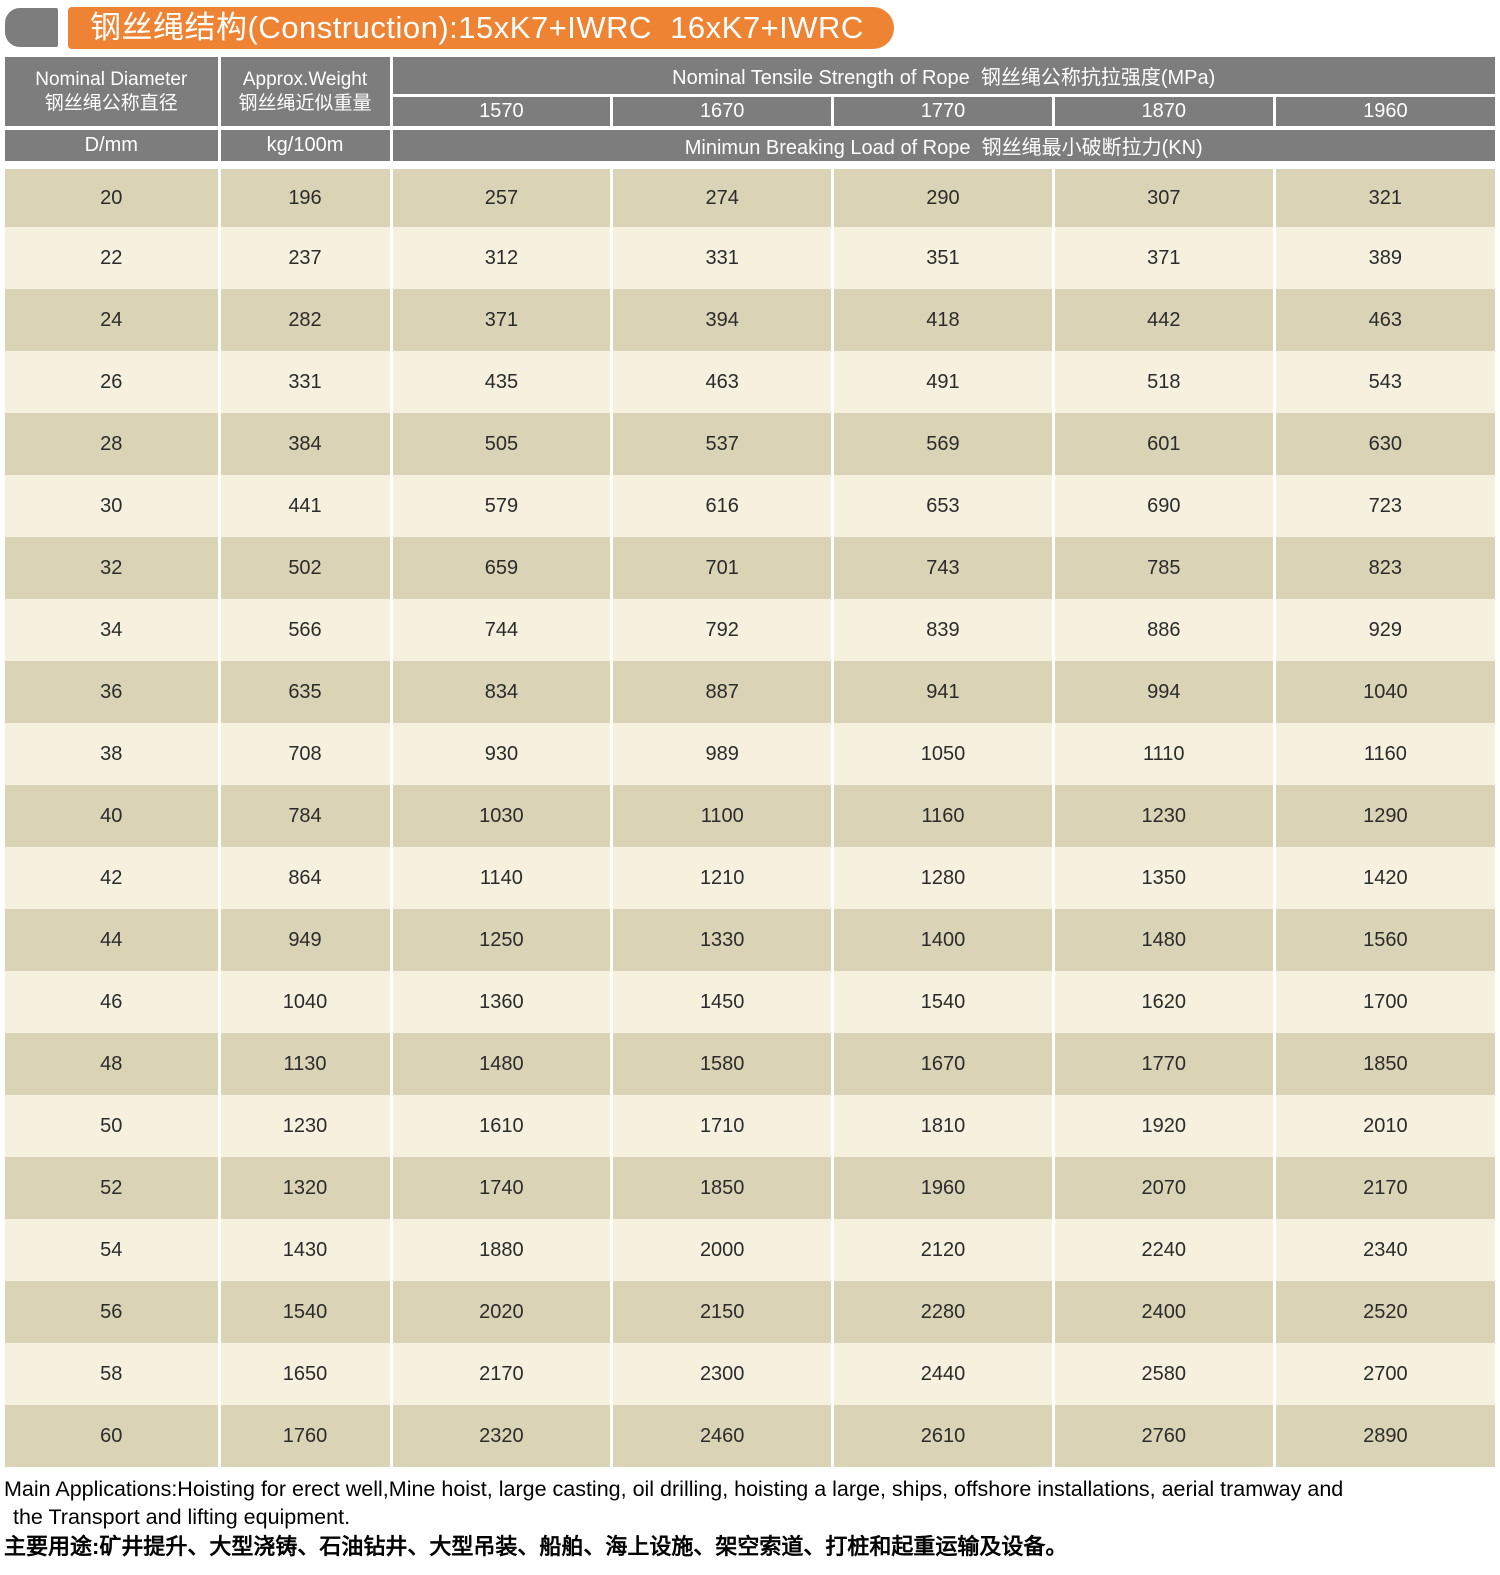 The width and height of the screenshot is (1500, 1575). Describe the element at coordinates (502, 1064) in the screenshot. I see `load-1570-cell: 1480` at that location.